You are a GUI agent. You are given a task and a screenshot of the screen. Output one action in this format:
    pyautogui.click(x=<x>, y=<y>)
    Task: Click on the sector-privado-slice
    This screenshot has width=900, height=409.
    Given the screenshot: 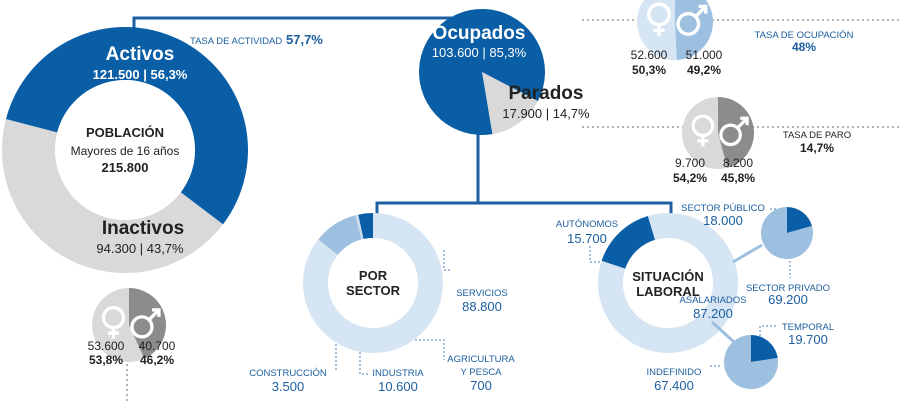 What is the action you would take?
    pyautogui.click(x=787, y=233)
    